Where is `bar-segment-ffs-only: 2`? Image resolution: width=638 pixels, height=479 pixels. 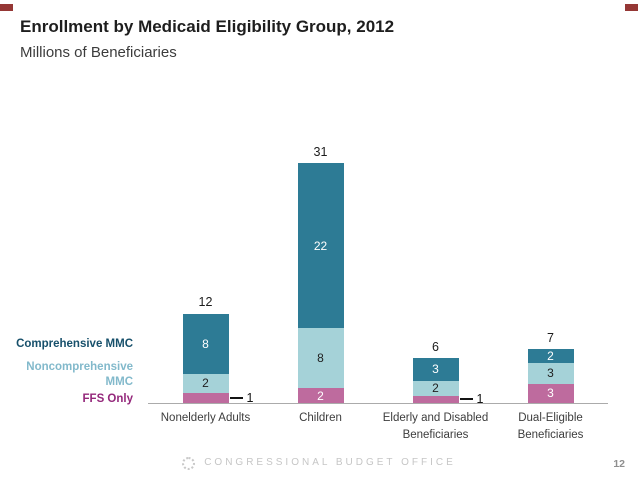 bar-segment-ffs-only: 2 is located at coordinates (320, 395).